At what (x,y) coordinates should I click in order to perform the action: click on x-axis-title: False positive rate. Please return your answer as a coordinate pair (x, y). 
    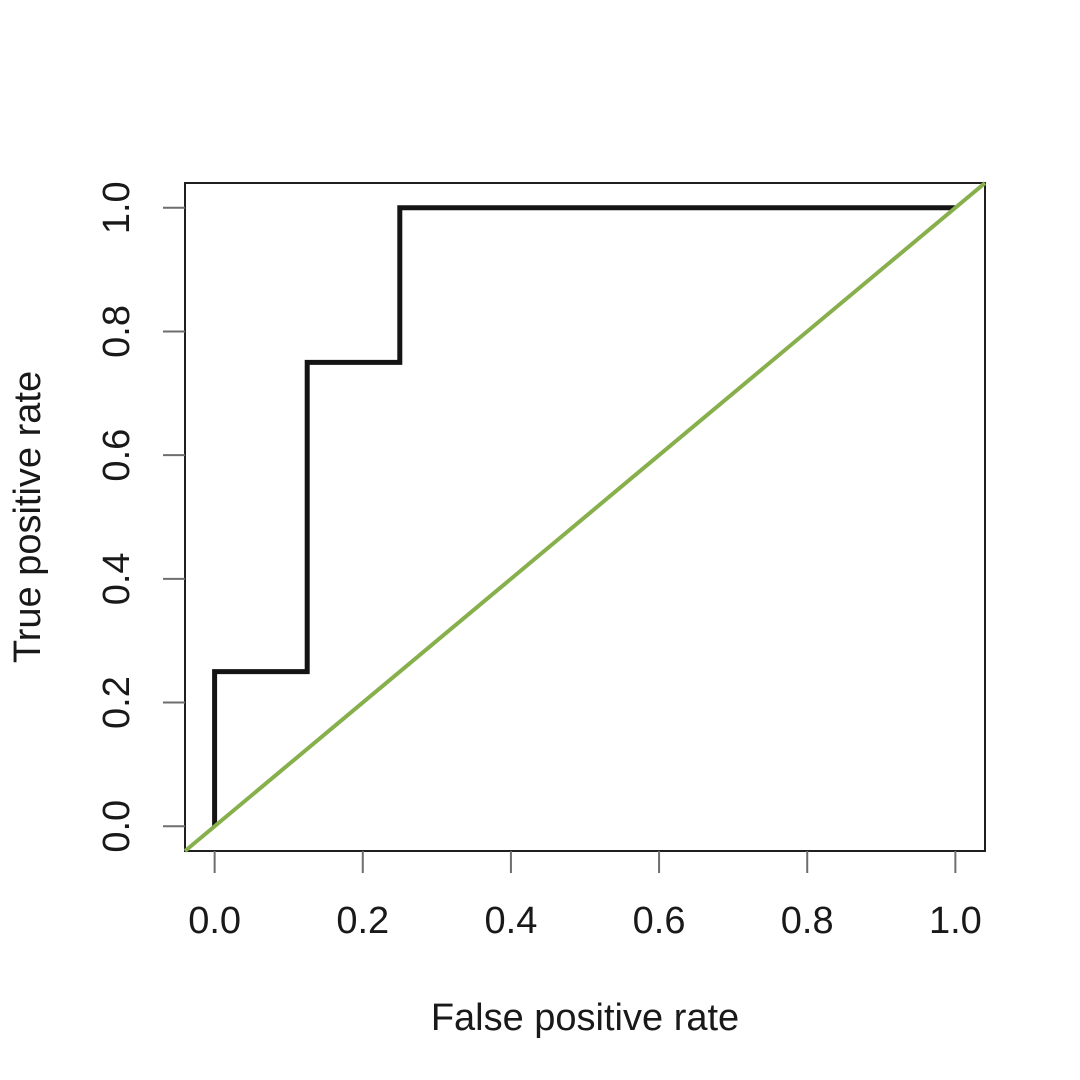
    Looking at the image, I should click on (585, 1018).